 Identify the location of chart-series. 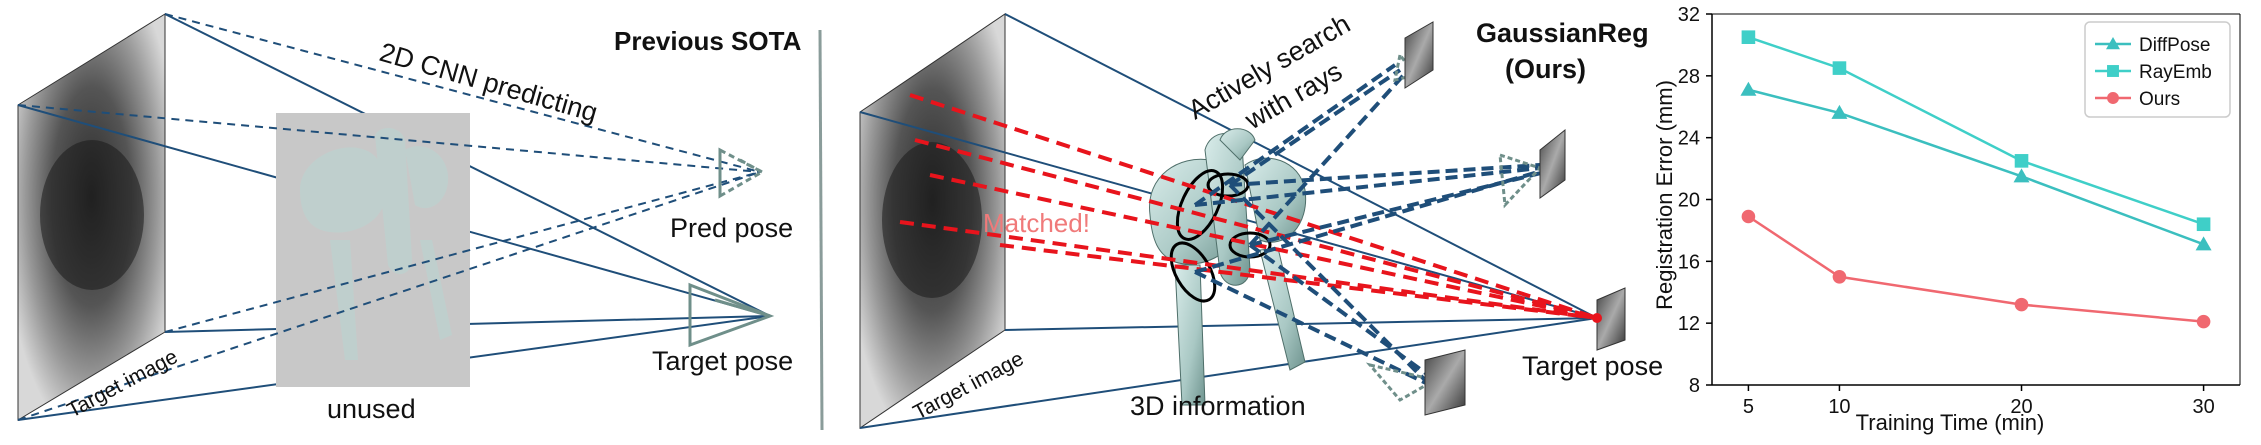
(1976, 179).